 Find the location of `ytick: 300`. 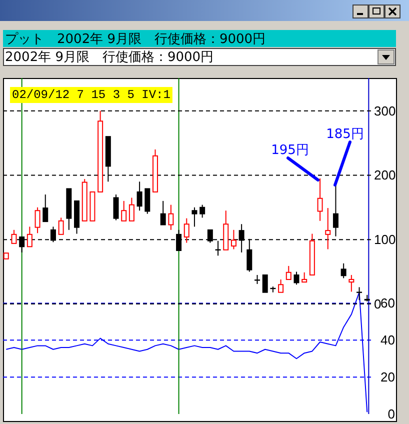

ytick: 300 is located at coordinates (385, 110).